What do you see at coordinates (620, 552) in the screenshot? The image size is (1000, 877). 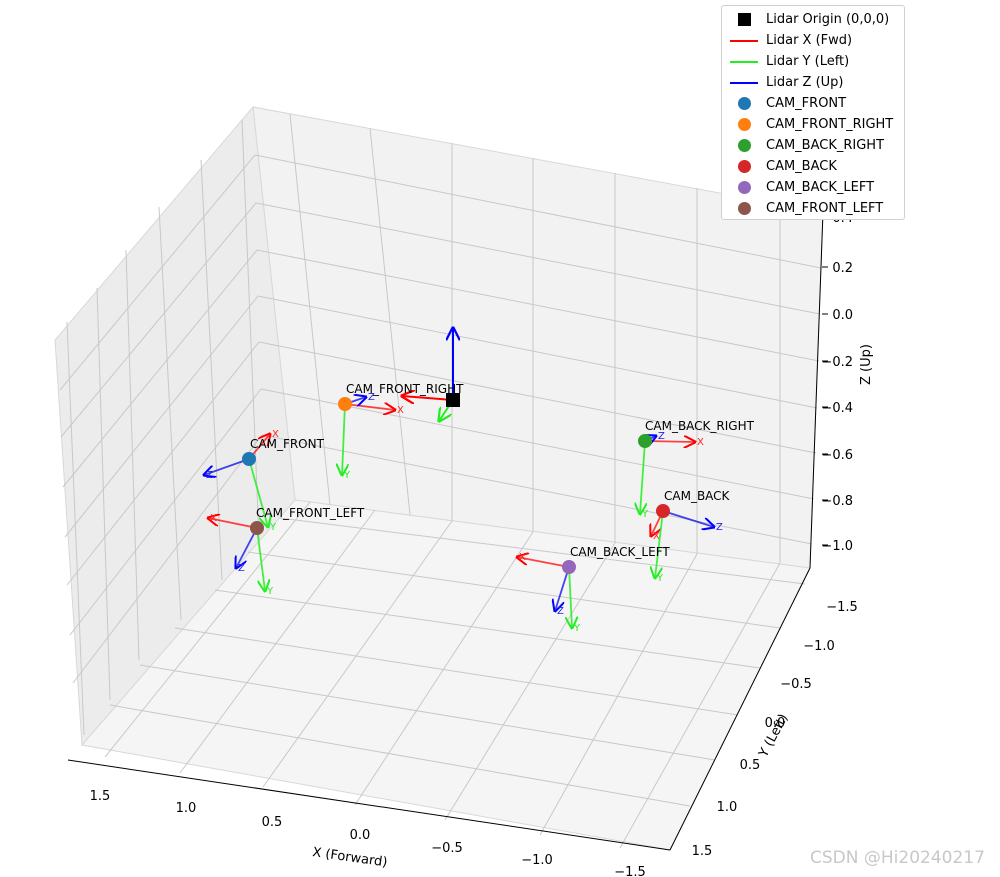 I see `camera-label: CAM_BACK_LEFT` at bounding box center [620, 552].